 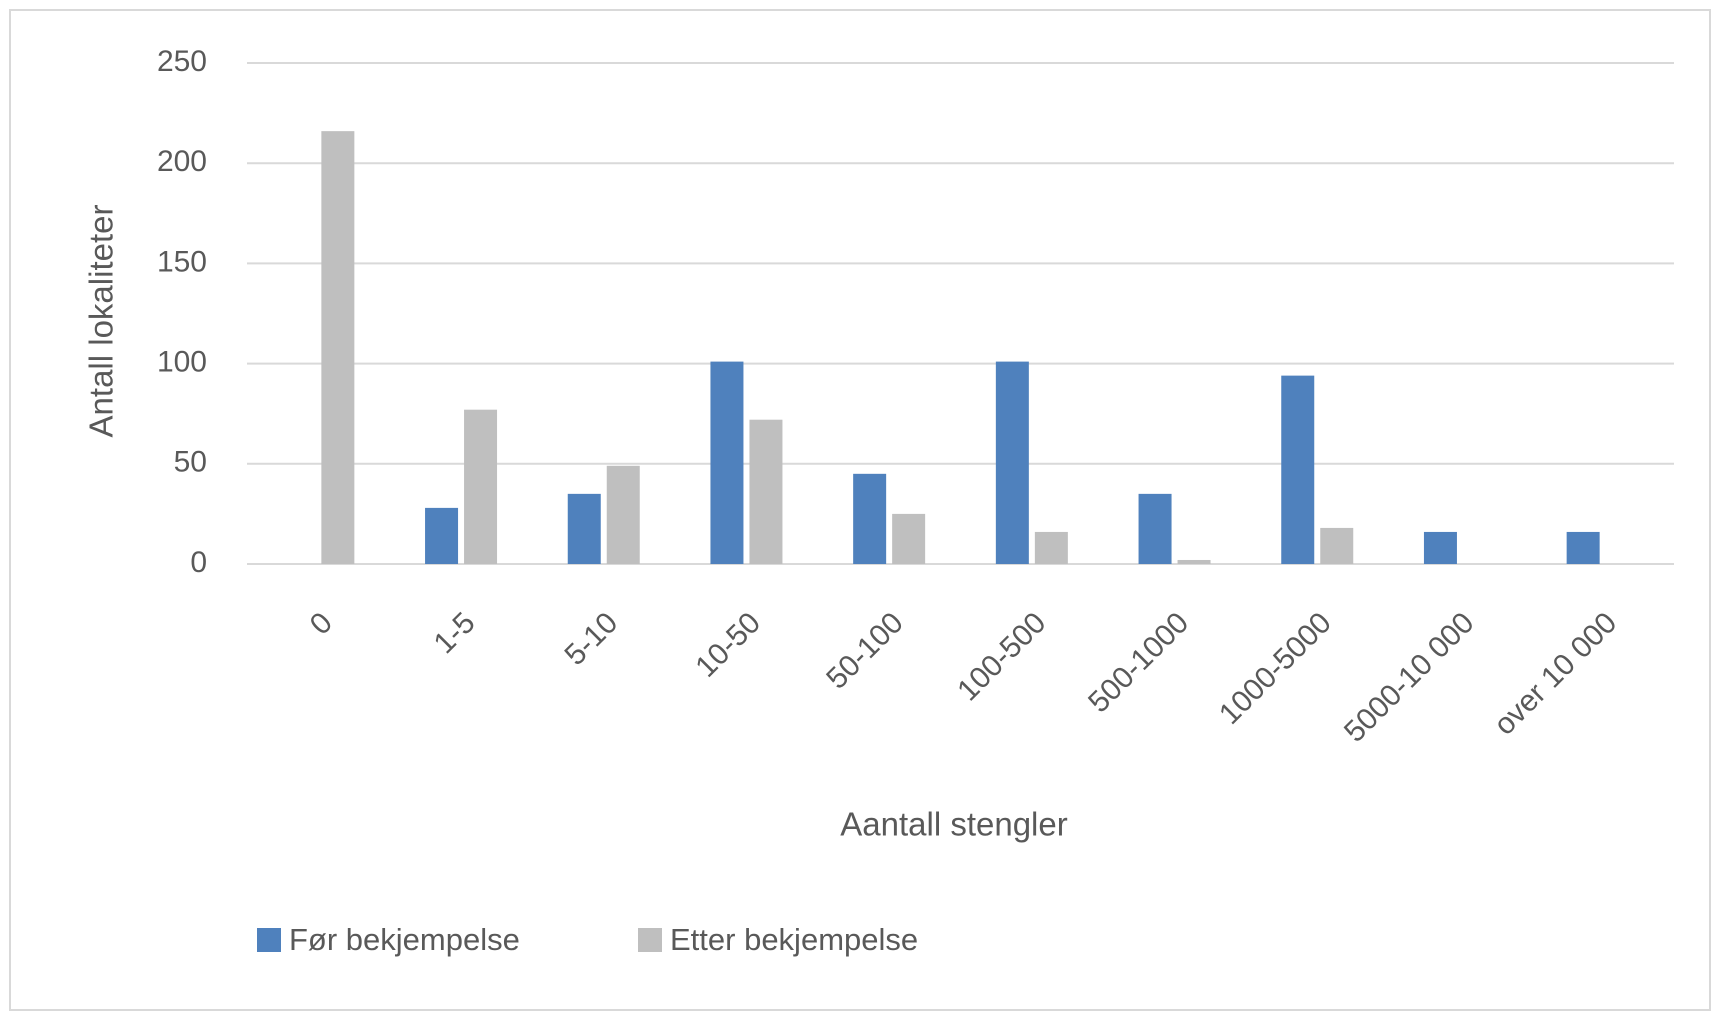 I want to click on legend-label: Etter bekjempelse, so click(x=794, y=939).